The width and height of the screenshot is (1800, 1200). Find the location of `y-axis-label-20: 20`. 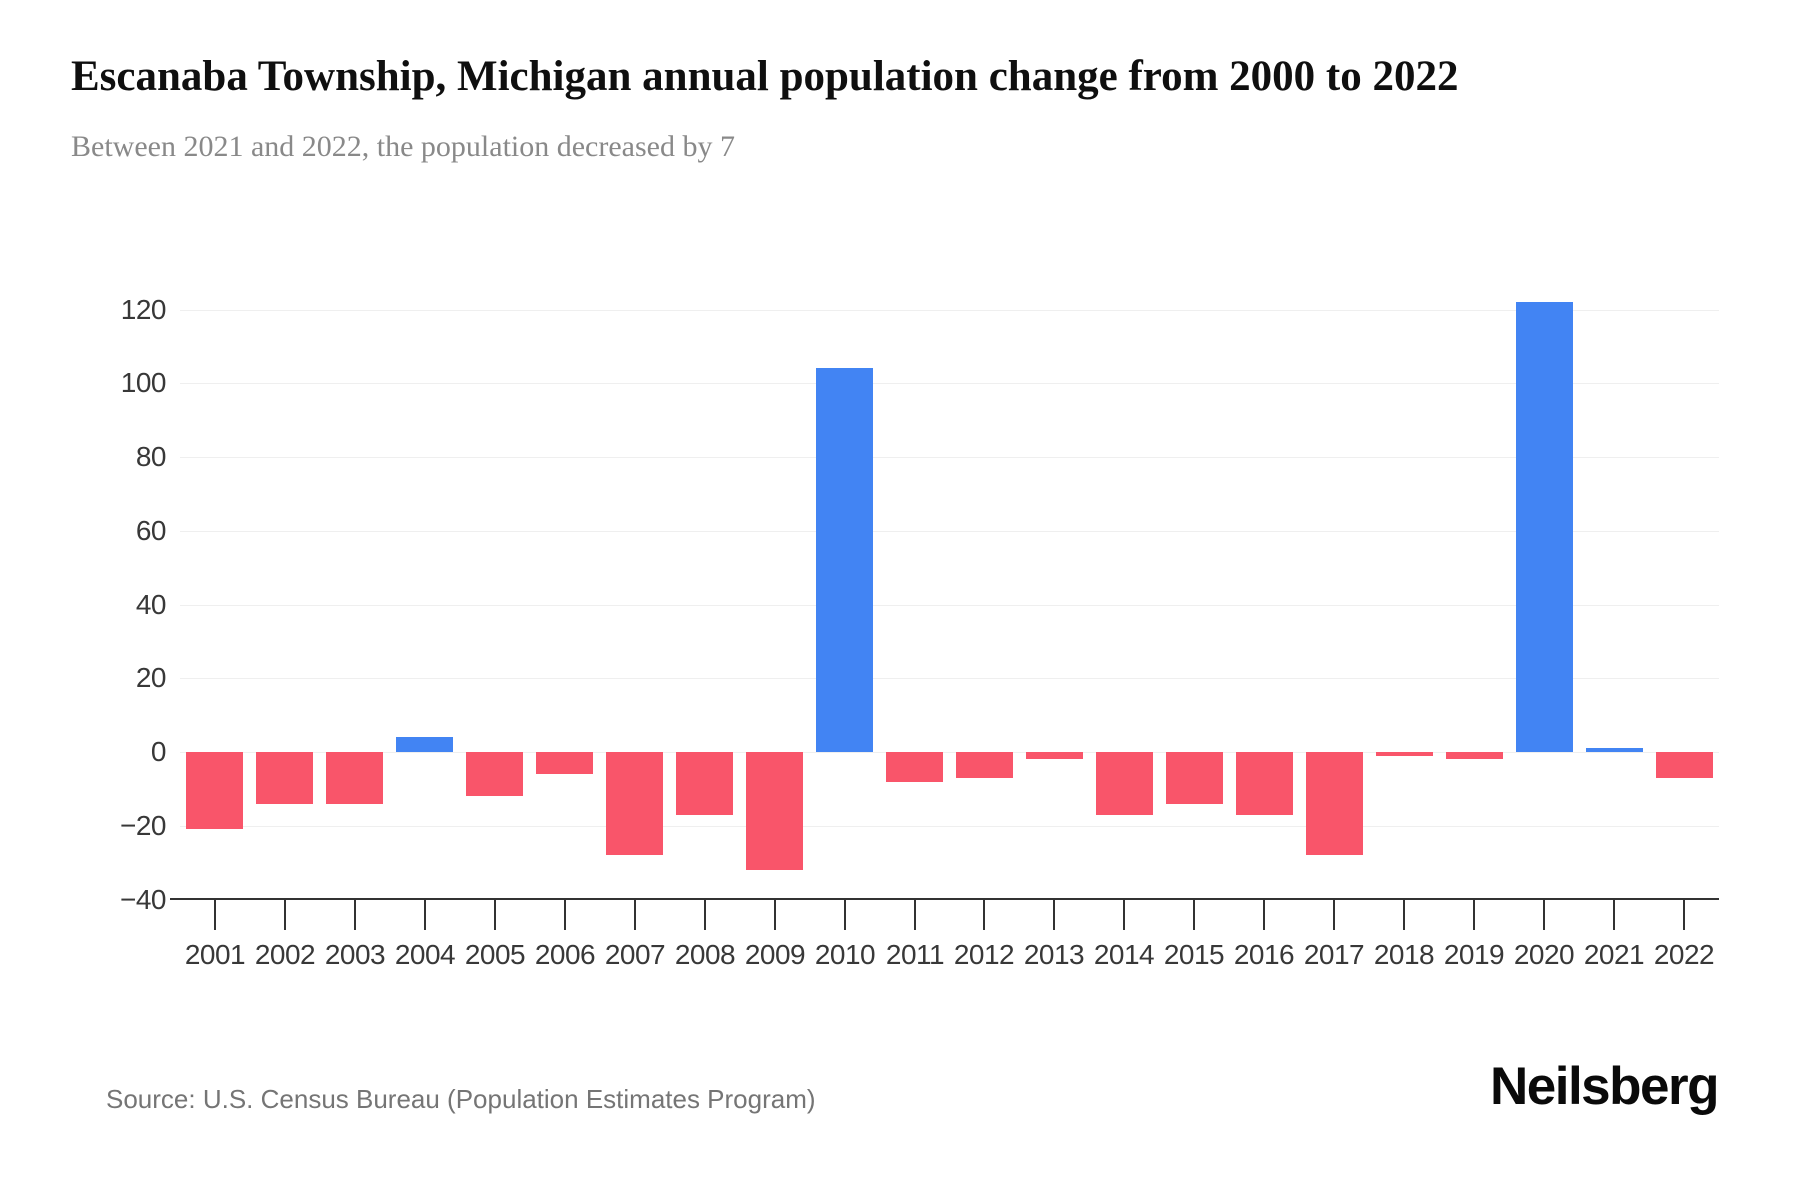

y-axis-label-20: 20 is located at coordinates (151, 677).